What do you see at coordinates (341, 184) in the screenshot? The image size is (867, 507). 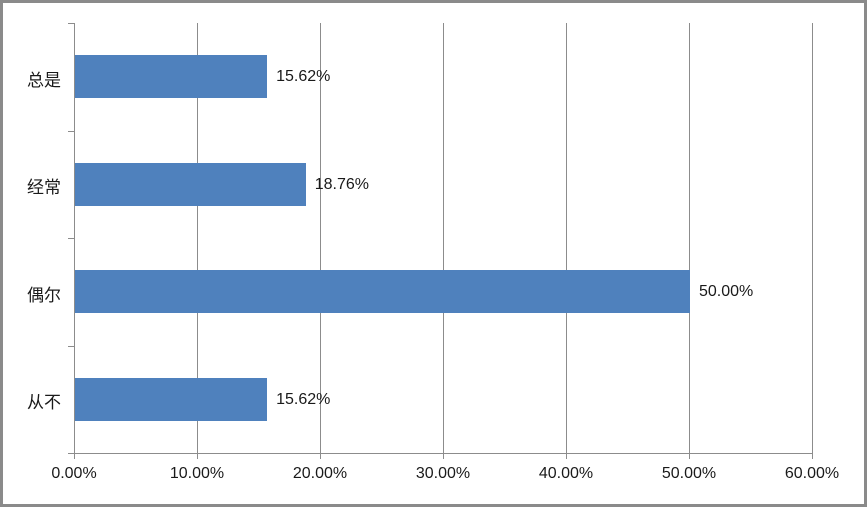 I see `bar-value-label: 18.76%` at bounding box center [341, 184].